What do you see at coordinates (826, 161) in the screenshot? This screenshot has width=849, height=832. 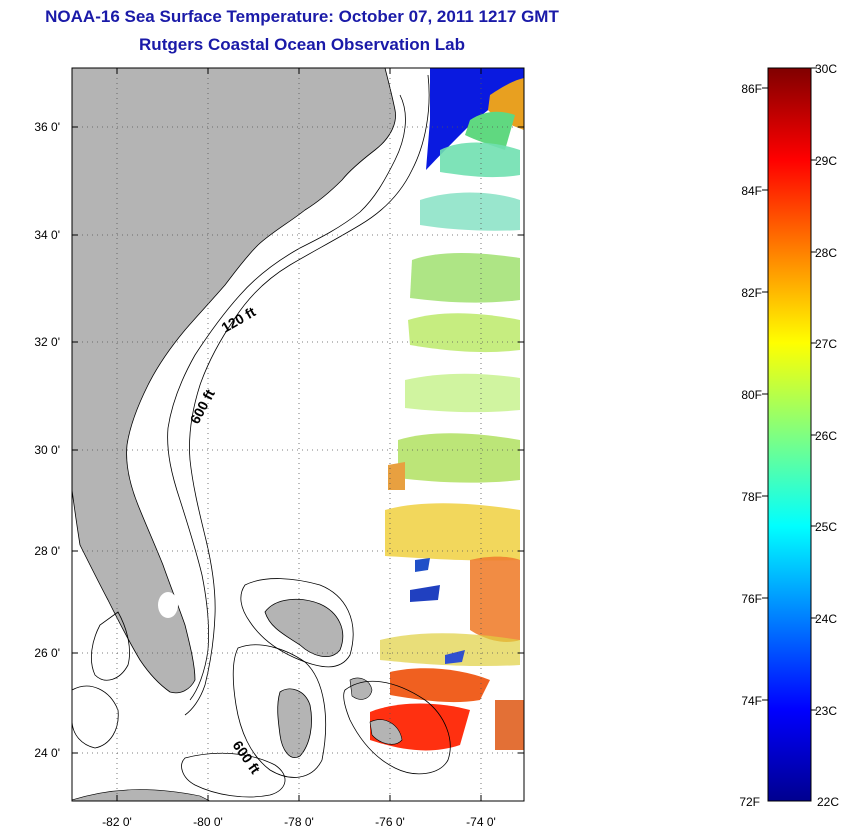 I see `colorbar-c-label: 29C` at bounding box center [826, 161].